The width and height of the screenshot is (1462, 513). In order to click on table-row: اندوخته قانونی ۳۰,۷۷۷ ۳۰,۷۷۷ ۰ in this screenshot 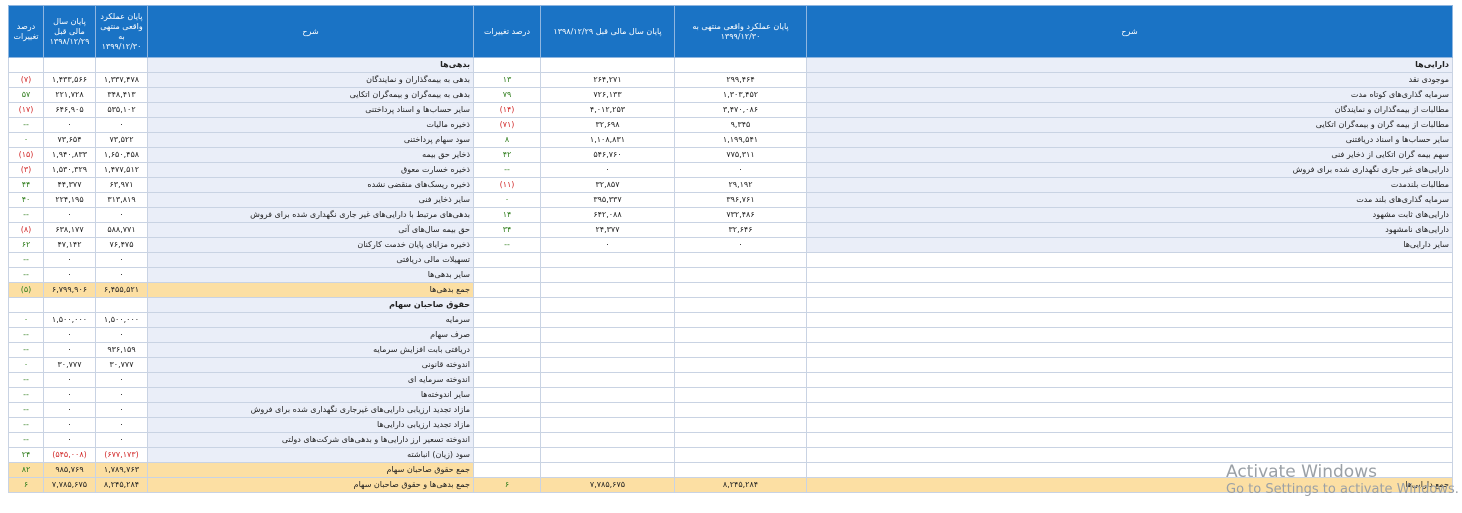, I will do `click(730, 365)`.